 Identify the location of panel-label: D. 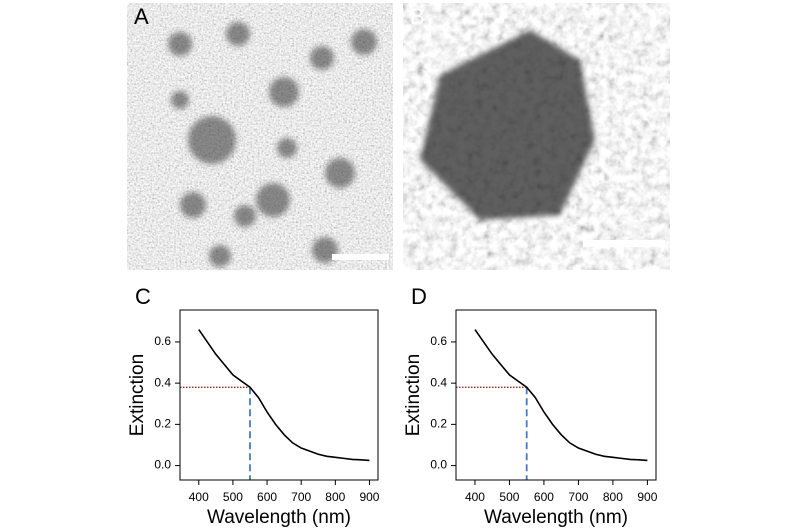
(419, 296).